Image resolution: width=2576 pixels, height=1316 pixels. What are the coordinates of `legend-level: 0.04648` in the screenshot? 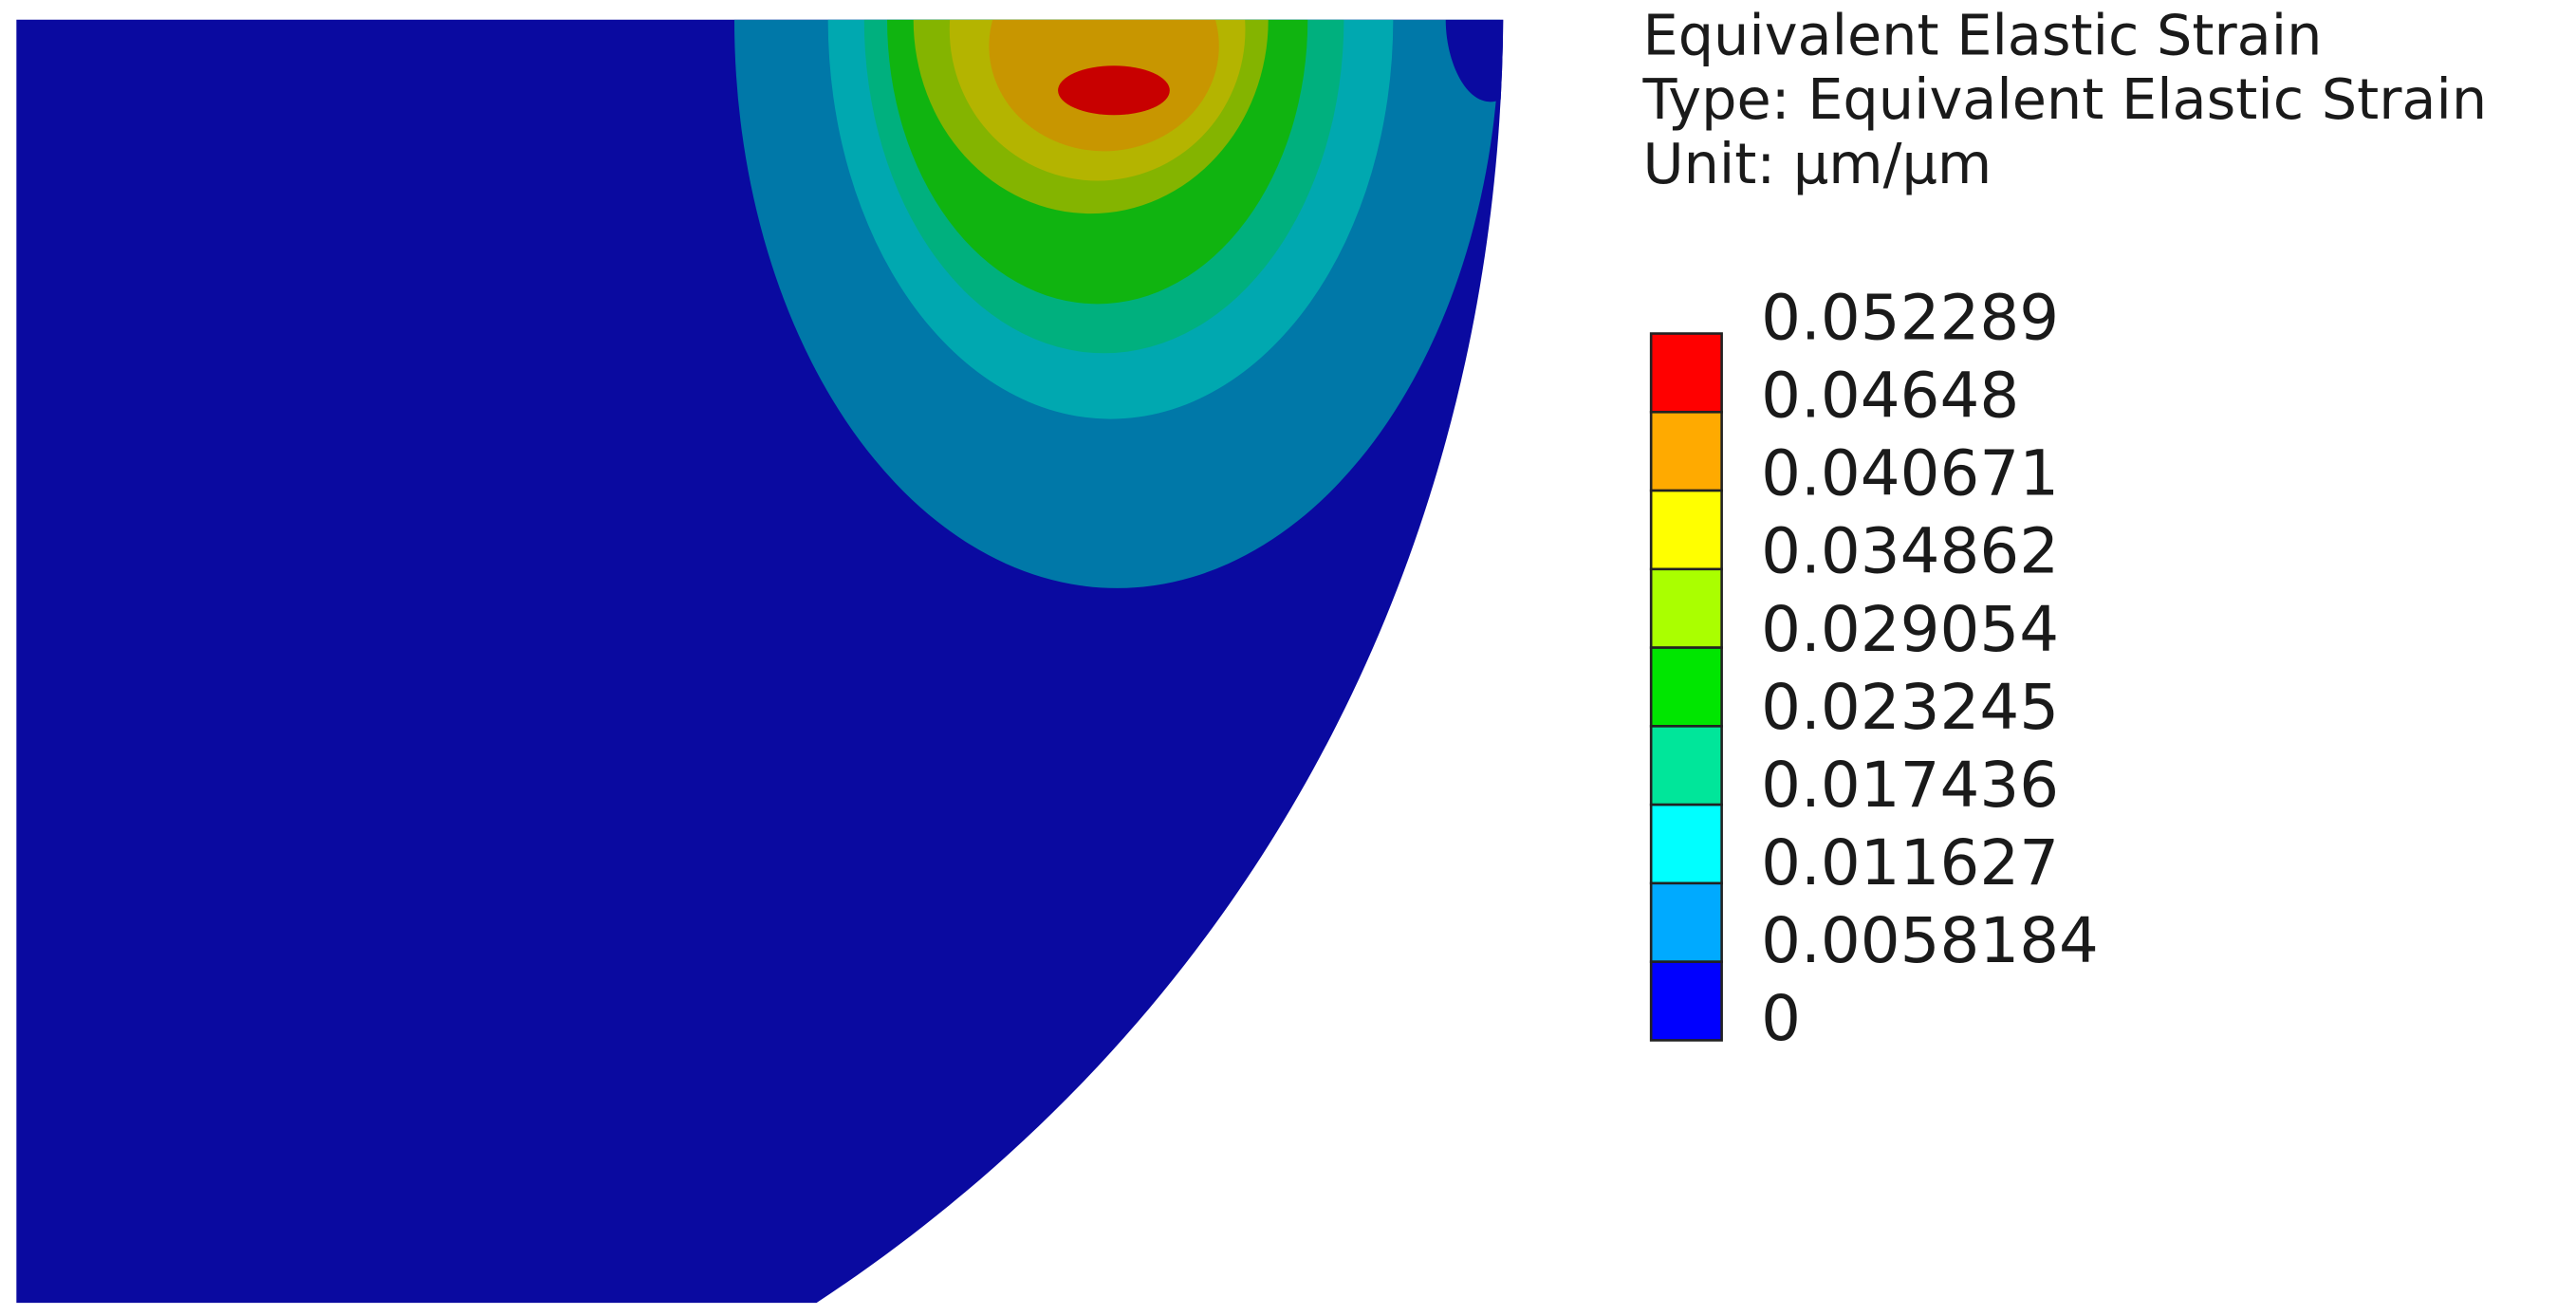 It's located at (1890, 396).